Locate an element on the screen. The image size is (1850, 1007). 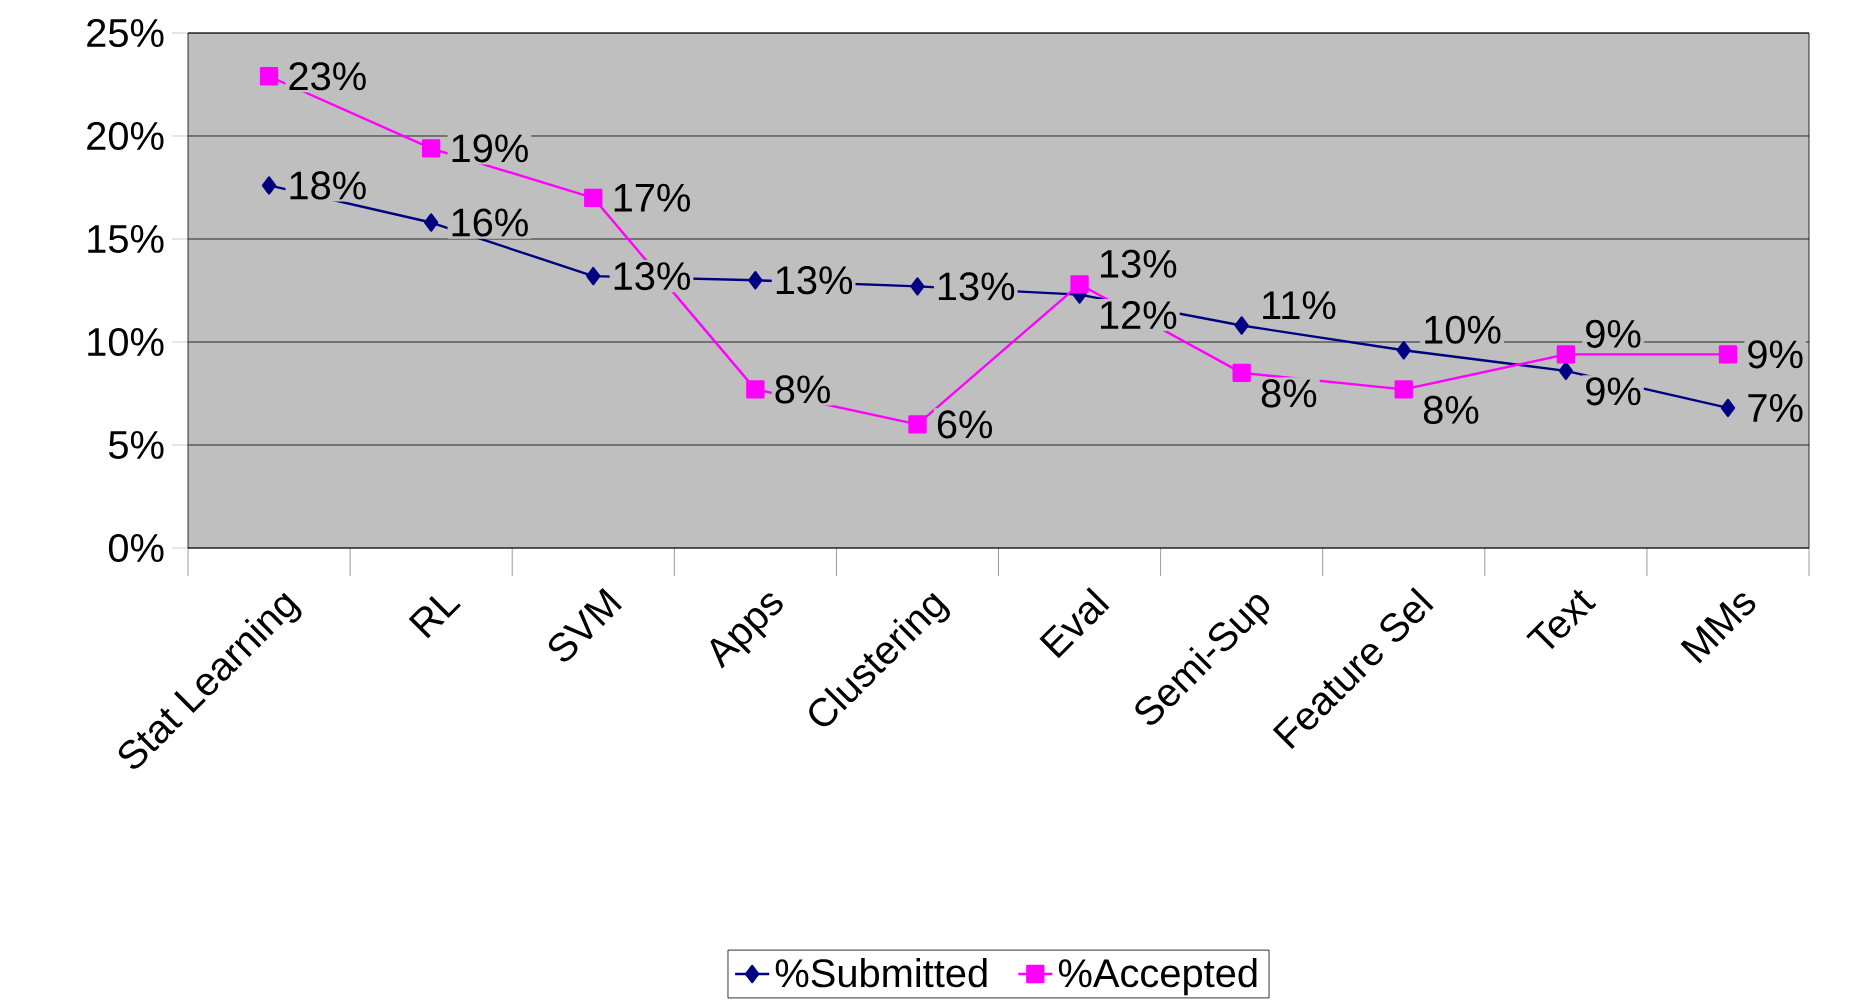
y-tick-label: 20% is located at coordinates (125, 136).